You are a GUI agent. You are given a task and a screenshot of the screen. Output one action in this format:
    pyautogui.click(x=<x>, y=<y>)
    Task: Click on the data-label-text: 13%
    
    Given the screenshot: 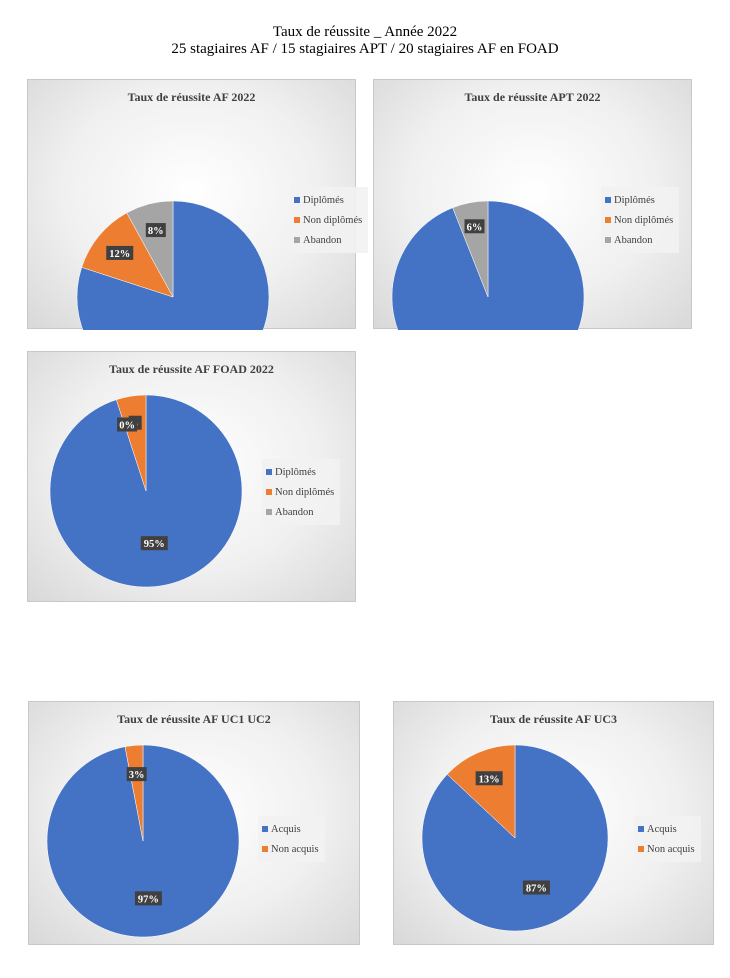 What is the action you would take?
    pyautogui.click(x=489, y=779)
    